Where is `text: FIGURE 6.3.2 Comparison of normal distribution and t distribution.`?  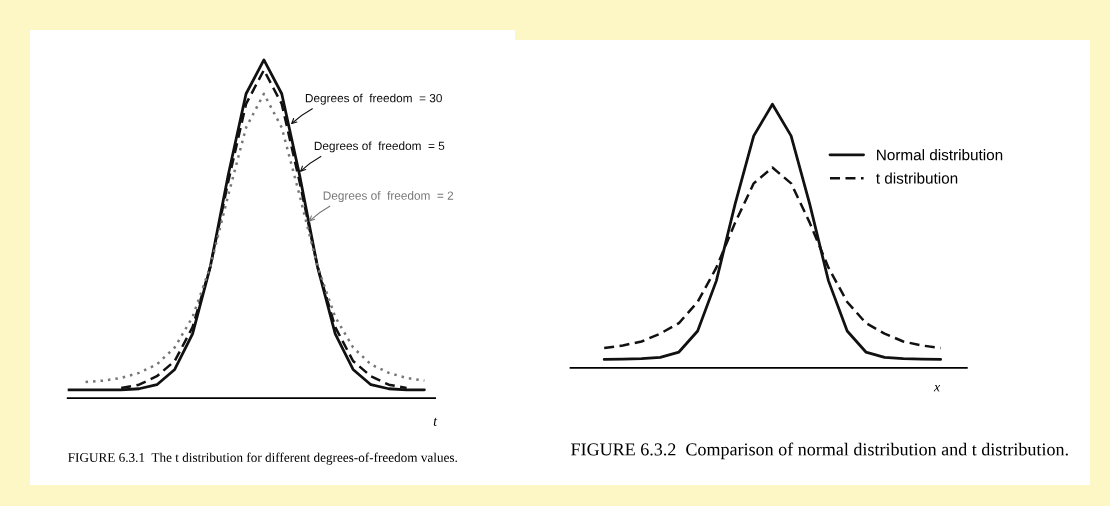 text: FIGURE 6.3.2 Comparison of normal distribution and t distribution. is located at coordinates (819, 451).